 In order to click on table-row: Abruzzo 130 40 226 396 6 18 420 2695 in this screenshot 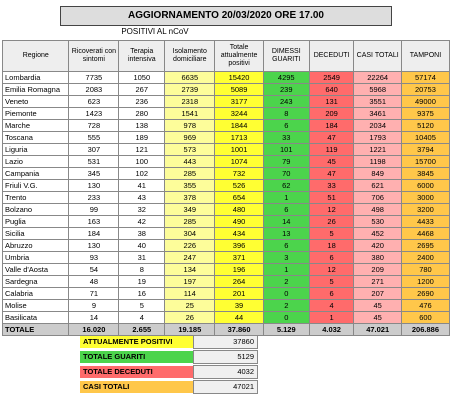, I will do `click(225, 245)`.